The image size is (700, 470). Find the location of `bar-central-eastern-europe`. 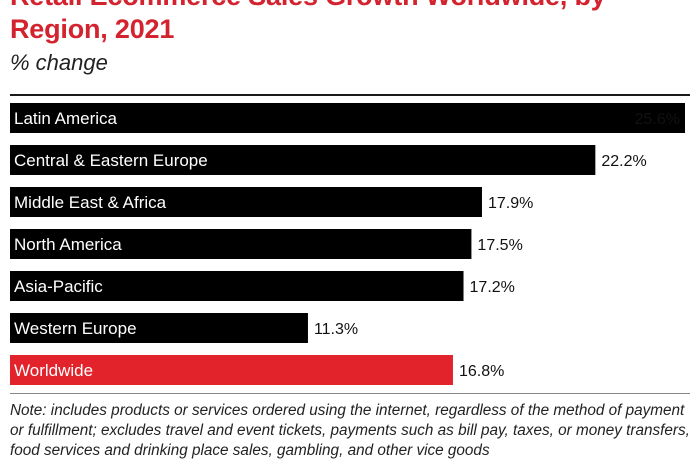

bar-central-eastern-europe is located at coordinates (303, 160).